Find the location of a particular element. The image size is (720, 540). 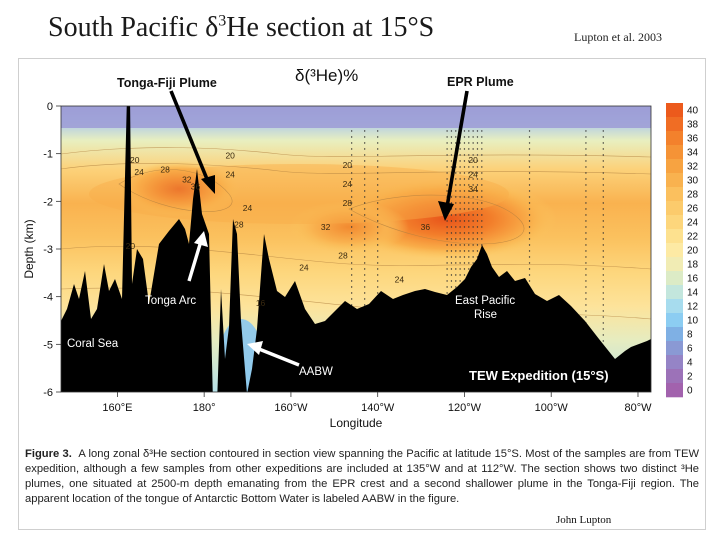

contour-label: 28 is located at coordinates (348, 203).